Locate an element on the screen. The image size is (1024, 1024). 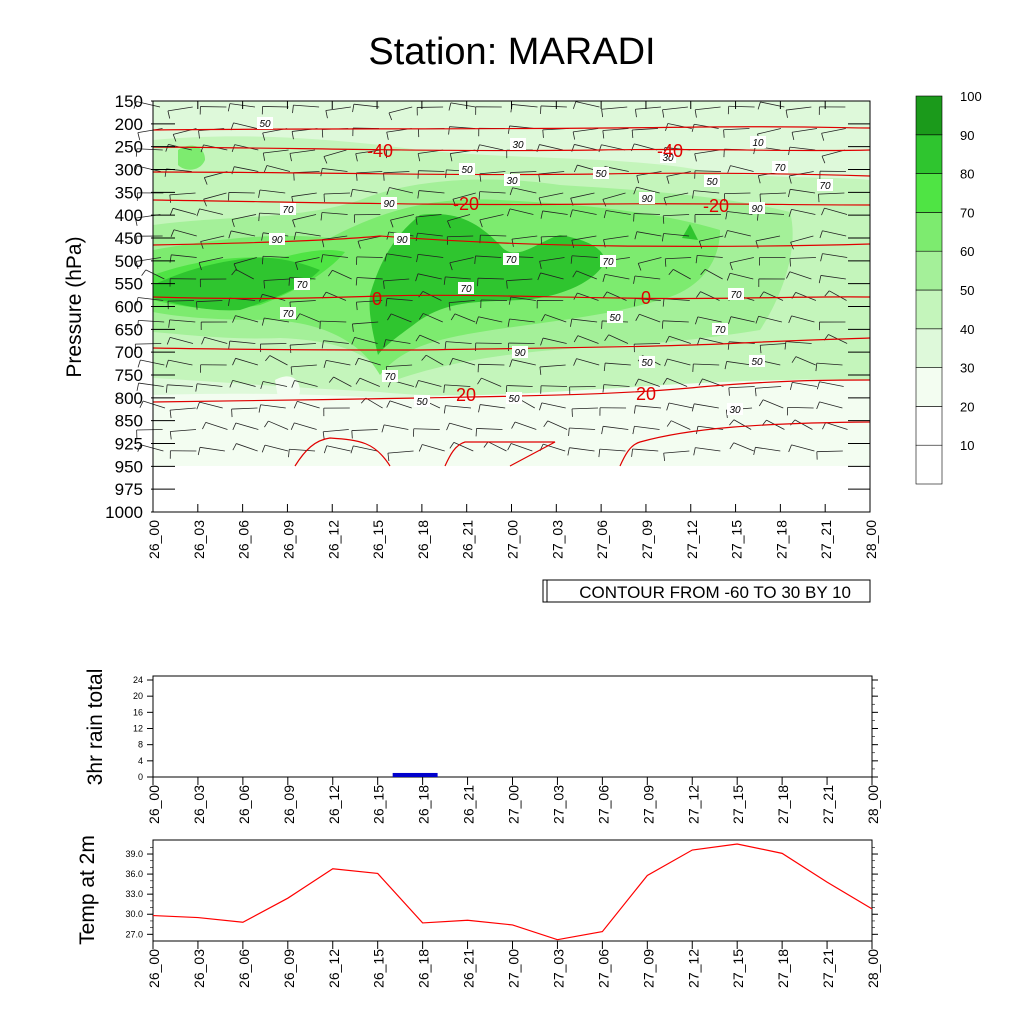
y-tick-label: 300 is located at coordinates (129, 170).